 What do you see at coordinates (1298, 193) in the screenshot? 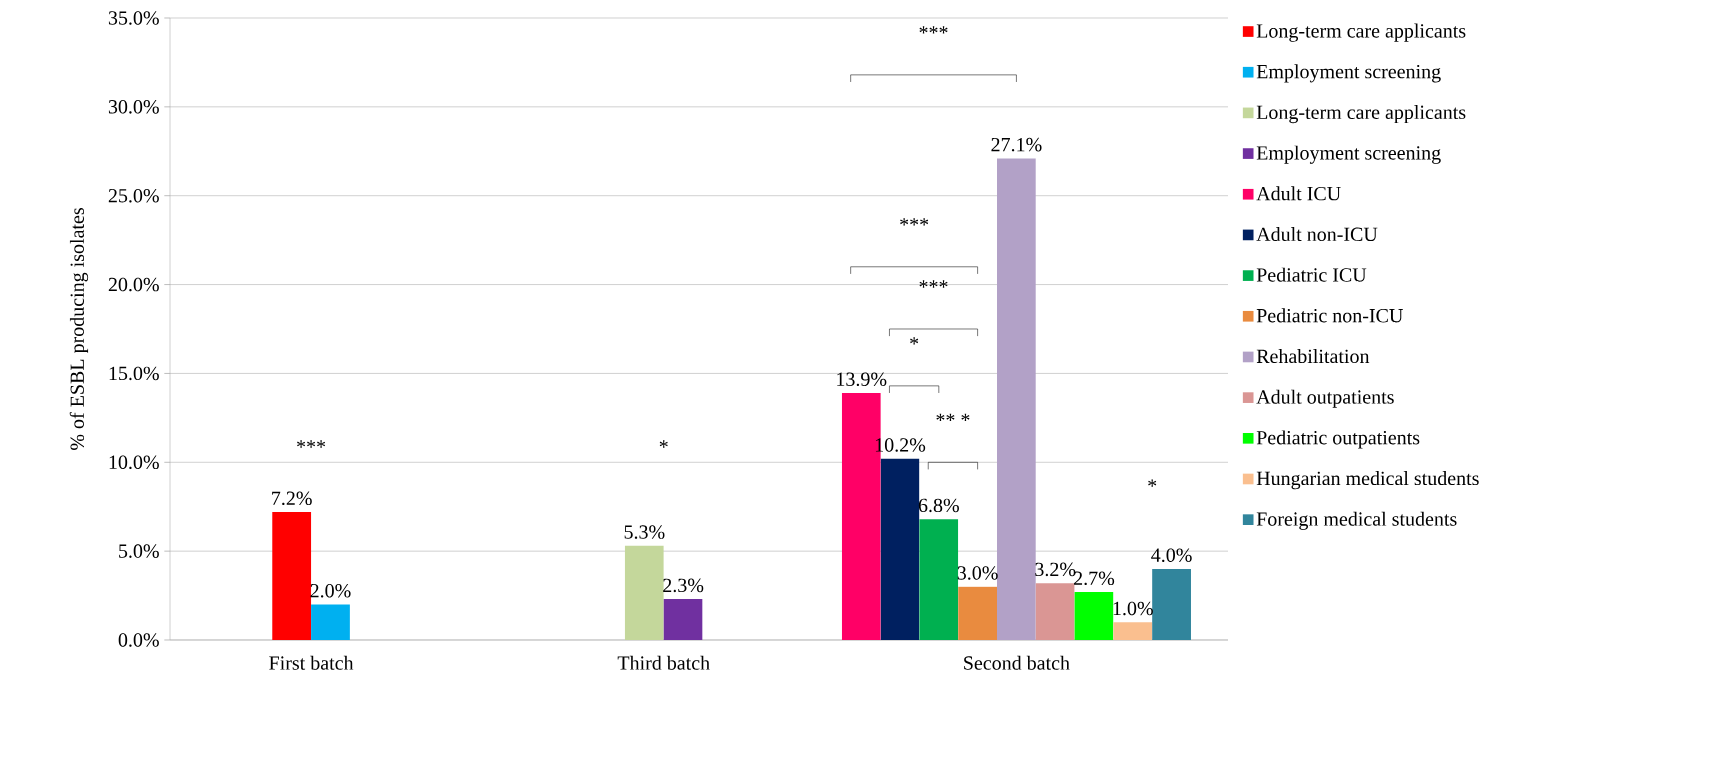
I see `legend-label: Adult ICU` at bounding box center [1298, 193].